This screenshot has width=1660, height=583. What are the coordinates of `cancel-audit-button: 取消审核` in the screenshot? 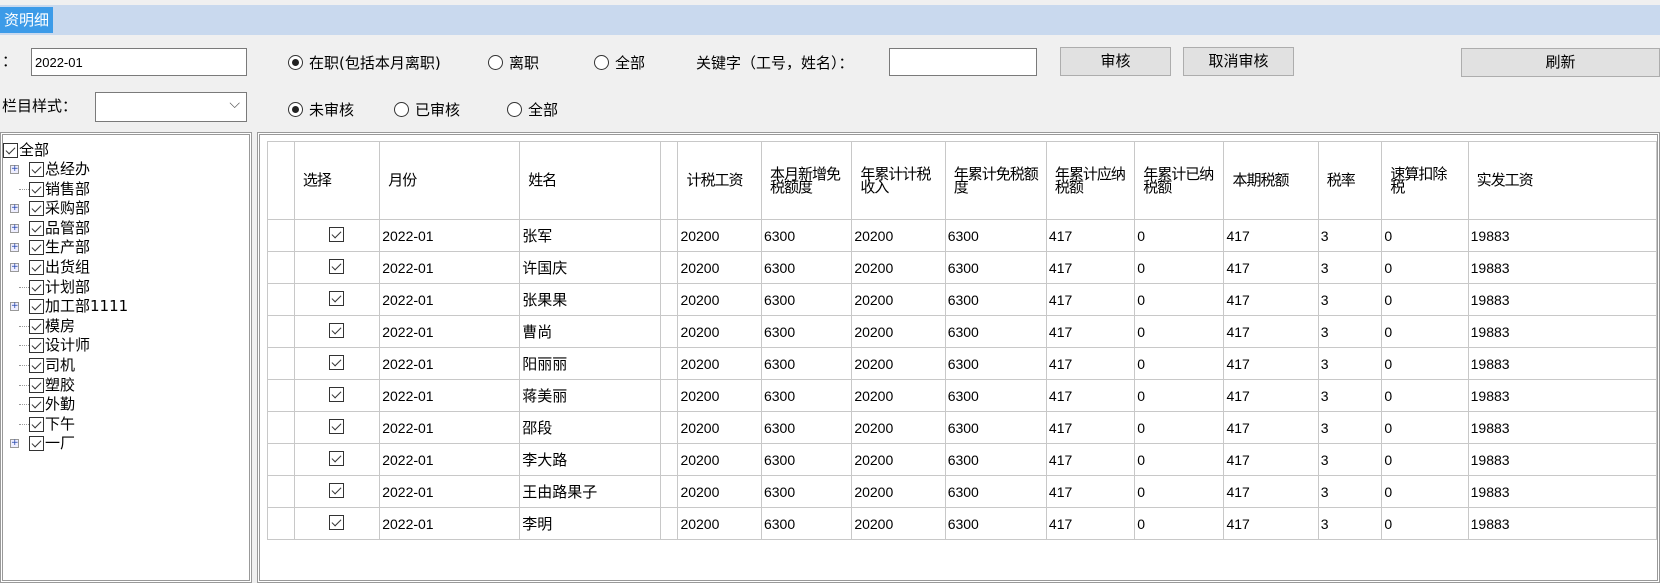 It's located at (1238, 61).